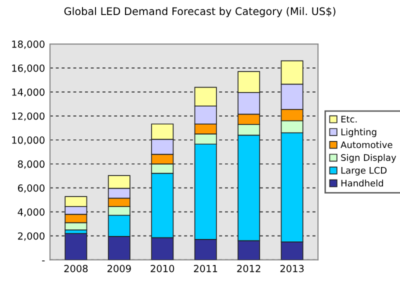 The image size is (400, 284). I want to click on y-tick-label: 2,000, so click(31, 236).